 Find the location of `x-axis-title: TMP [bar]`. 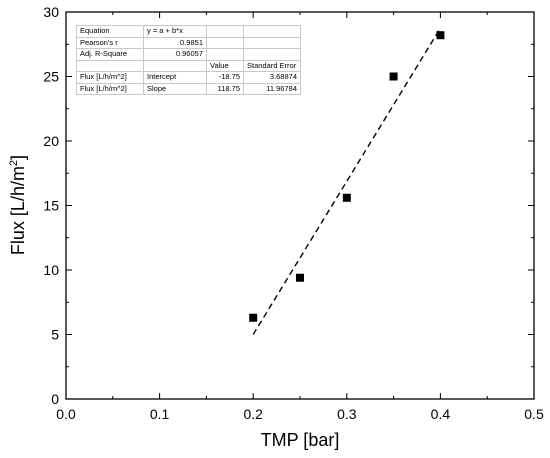

x-axis-title: TMP [bar] is located at coordinates (300, 440).